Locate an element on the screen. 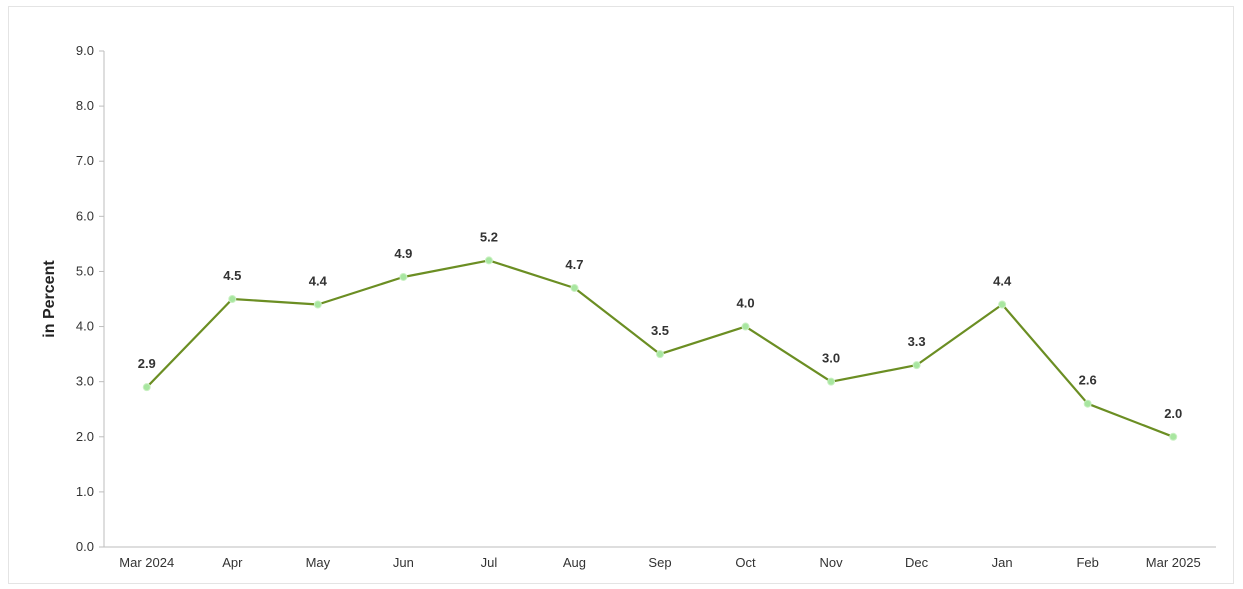 The image size is (1243, 589). data-label: 2.6 is located at coordinates (1088, 380).